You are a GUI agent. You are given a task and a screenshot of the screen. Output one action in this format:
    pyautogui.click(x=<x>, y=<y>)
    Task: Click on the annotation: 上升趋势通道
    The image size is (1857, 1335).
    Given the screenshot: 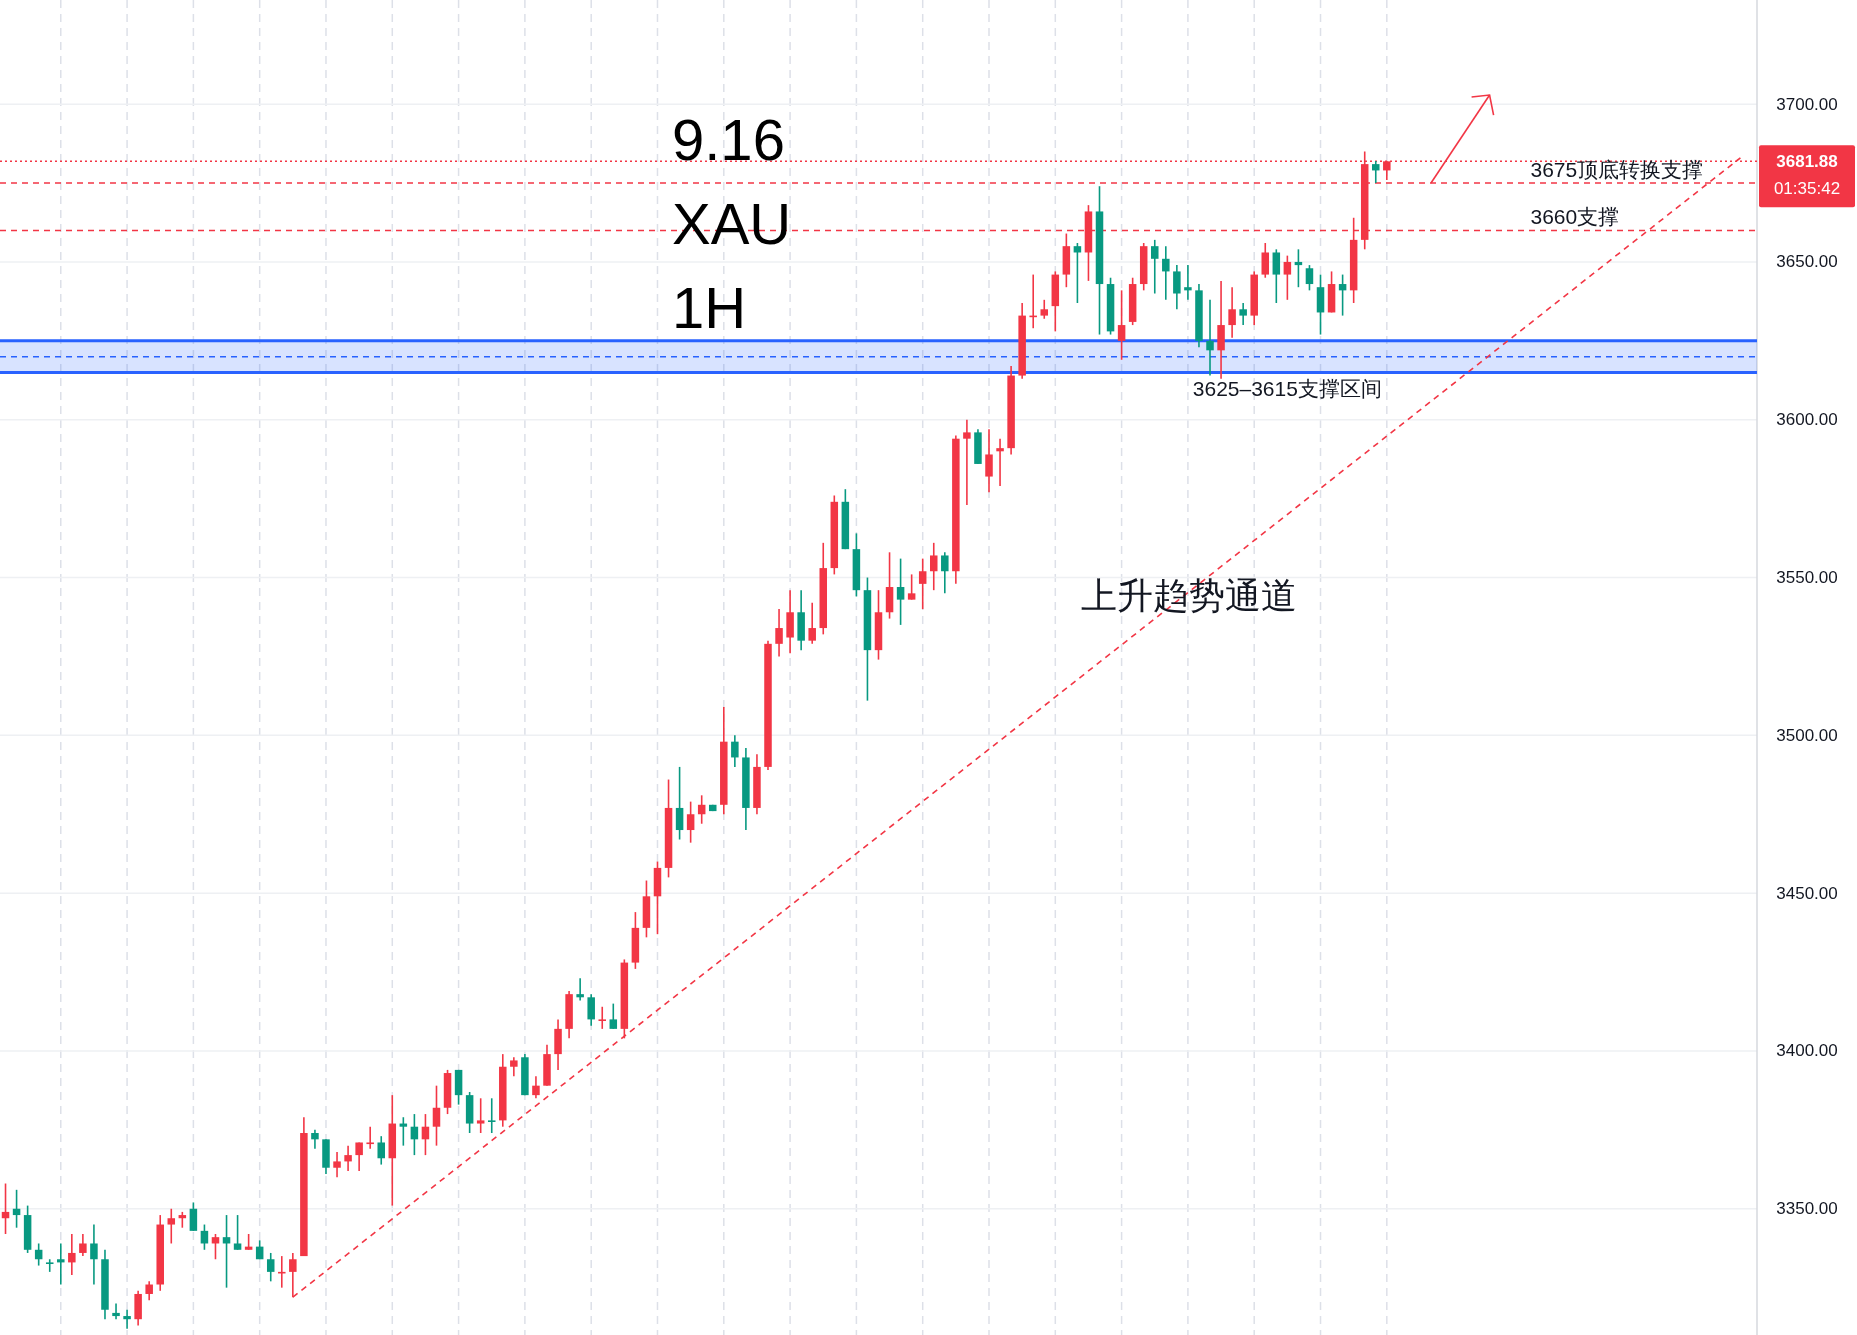 What is the action you would take?
    pyautogui.click(x=1188, y=595)
    